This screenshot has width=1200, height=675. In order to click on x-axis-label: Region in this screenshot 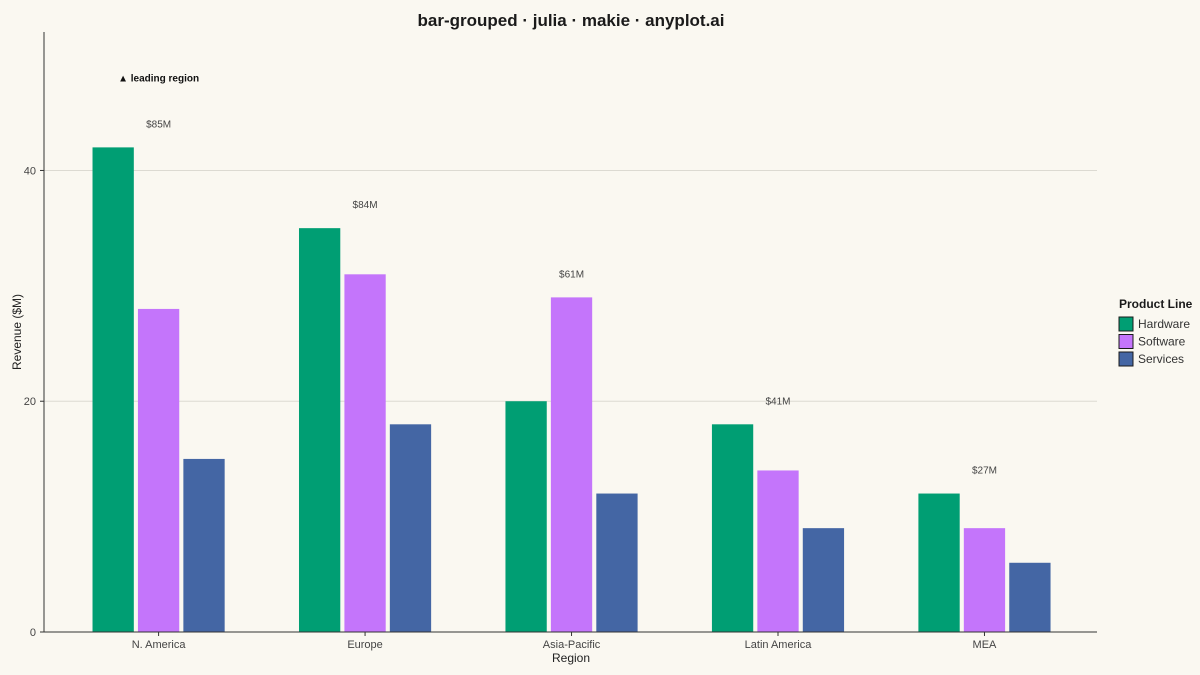, I will do `click(571, 658)`.